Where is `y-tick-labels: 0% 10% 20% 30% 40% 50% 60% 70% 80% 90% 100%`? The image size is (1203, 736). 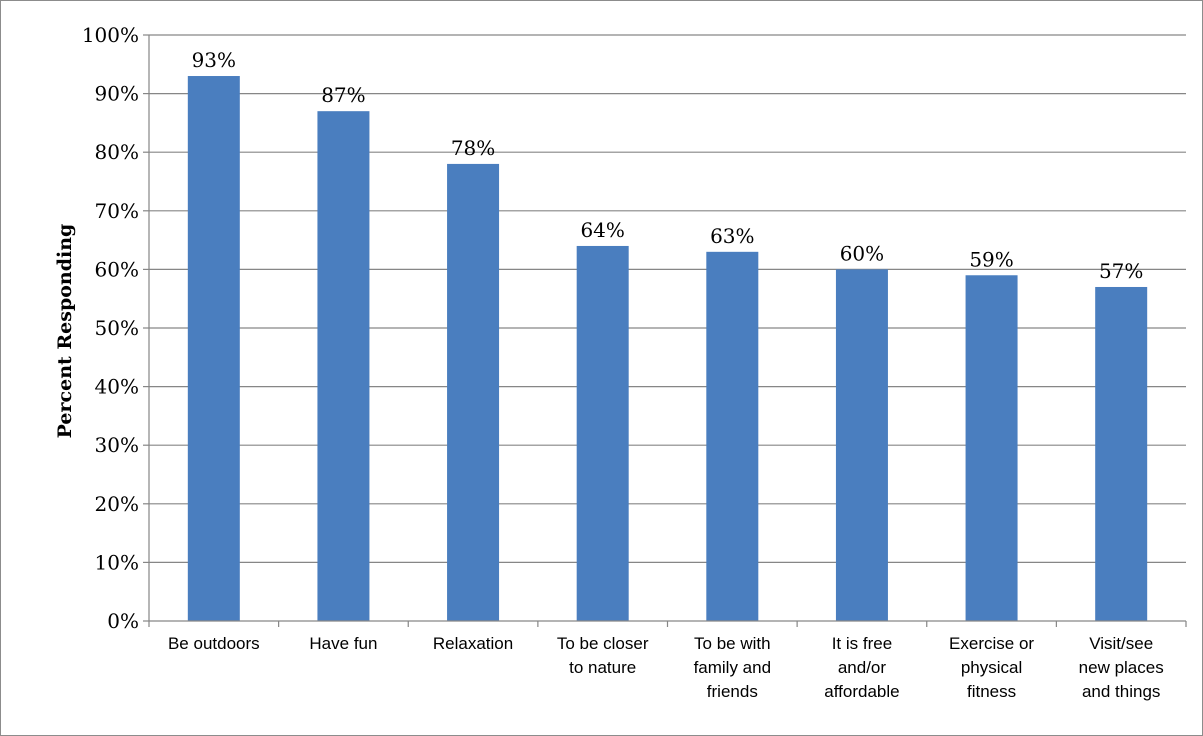 y-tick-labels: 0% 10% 20% 30% 40% 50% 60% 70% 80% 90% 100% is located at coordinates (110, 328).